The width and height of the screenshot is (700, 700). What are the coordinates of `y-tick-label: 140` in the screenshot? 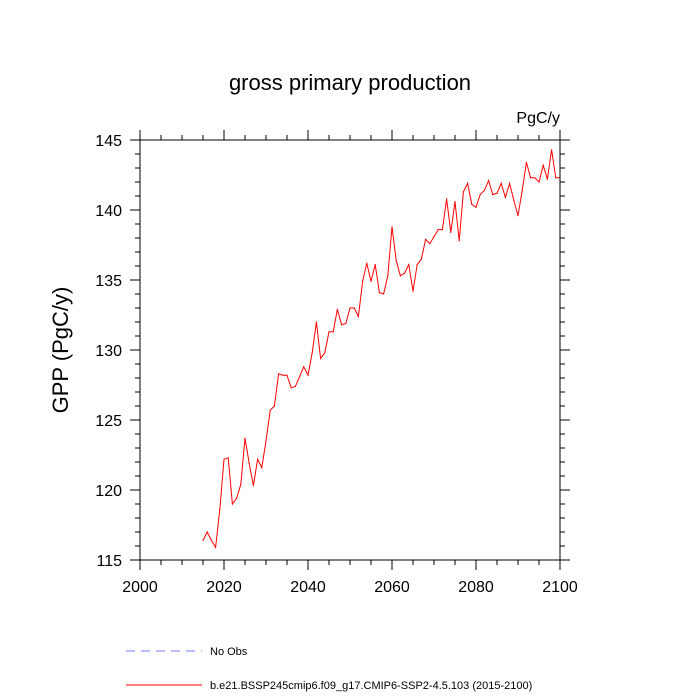 It's located at (108, 211).